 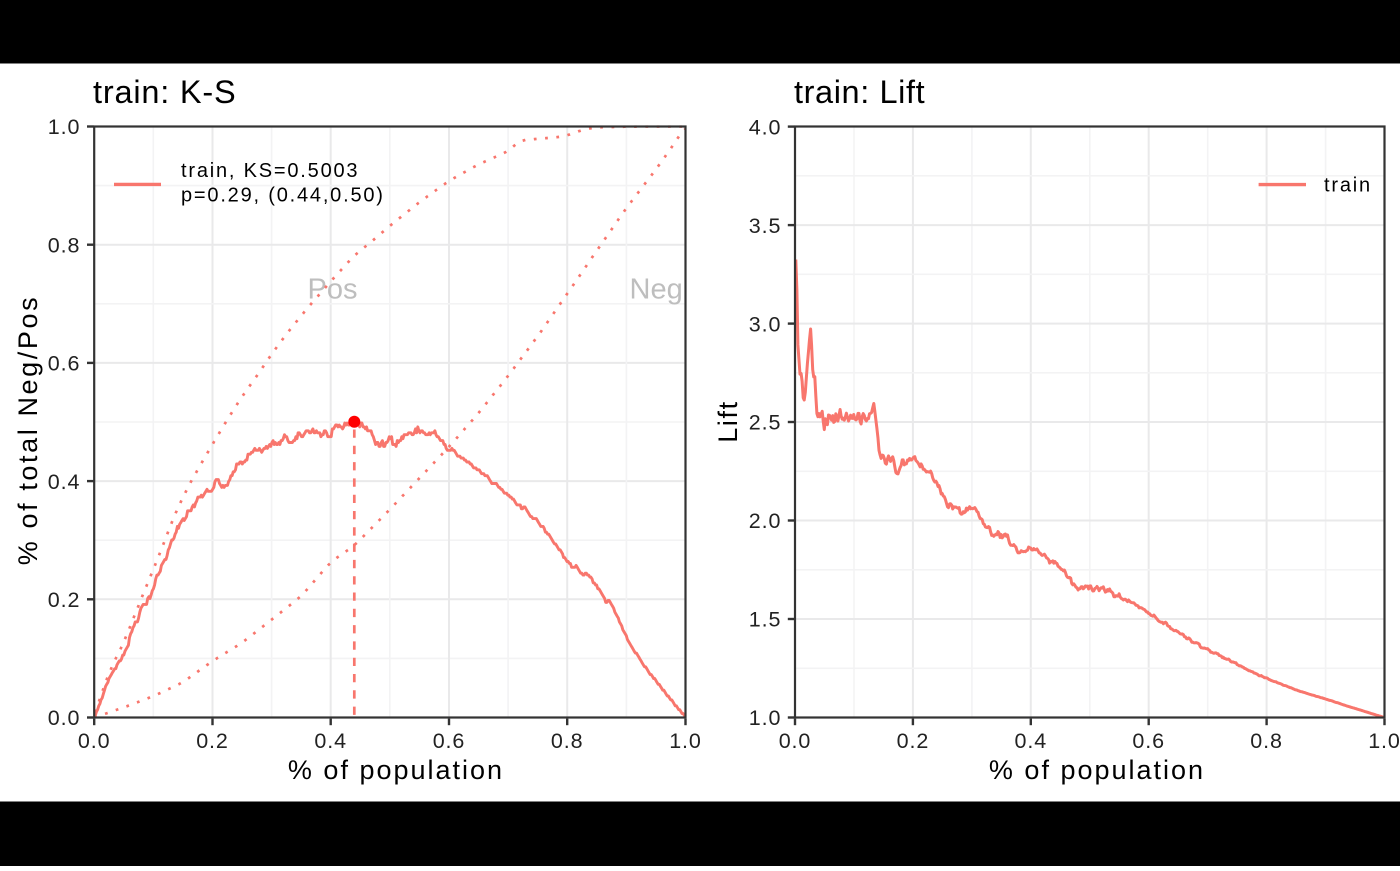 I want to click on svg-text: Lift, so click(x=728, y=421).